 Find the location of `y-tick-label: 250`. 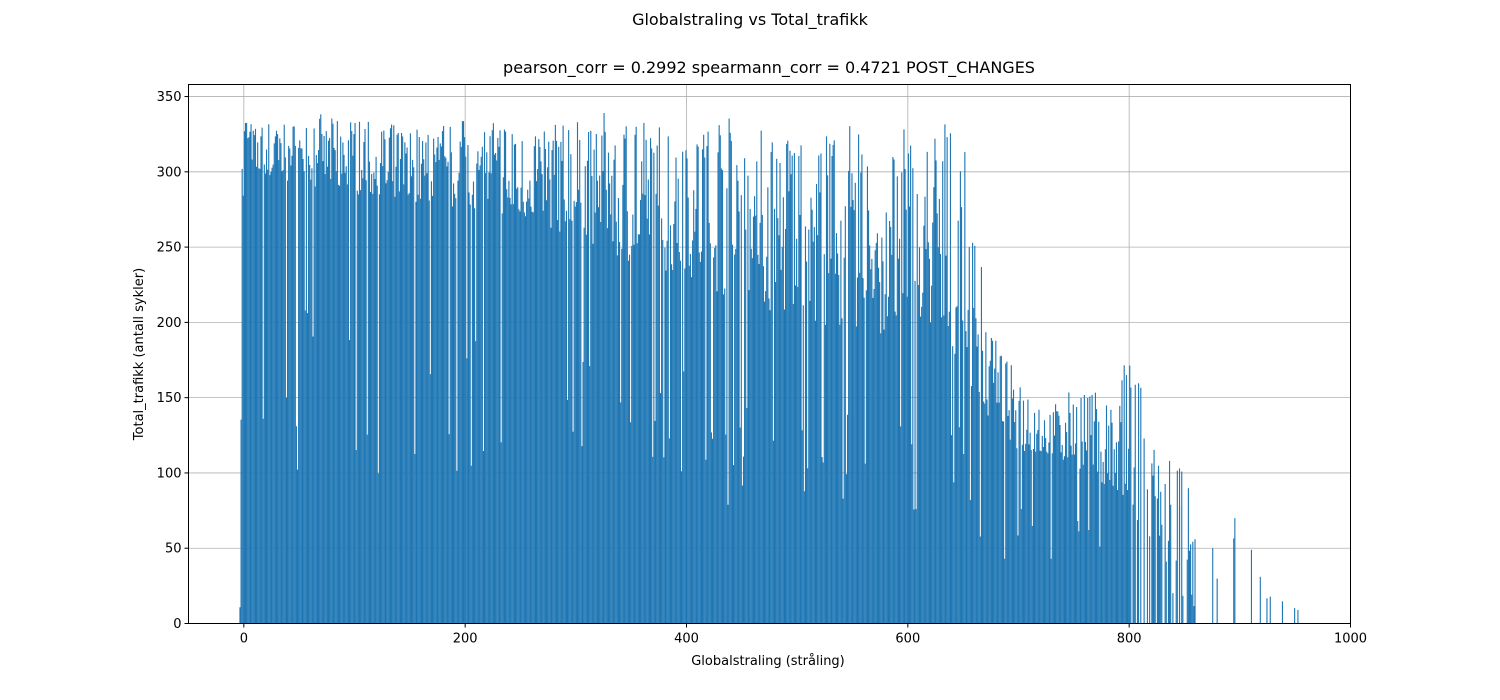

y-tick-label: 250 is located at coordinates (169, 248).